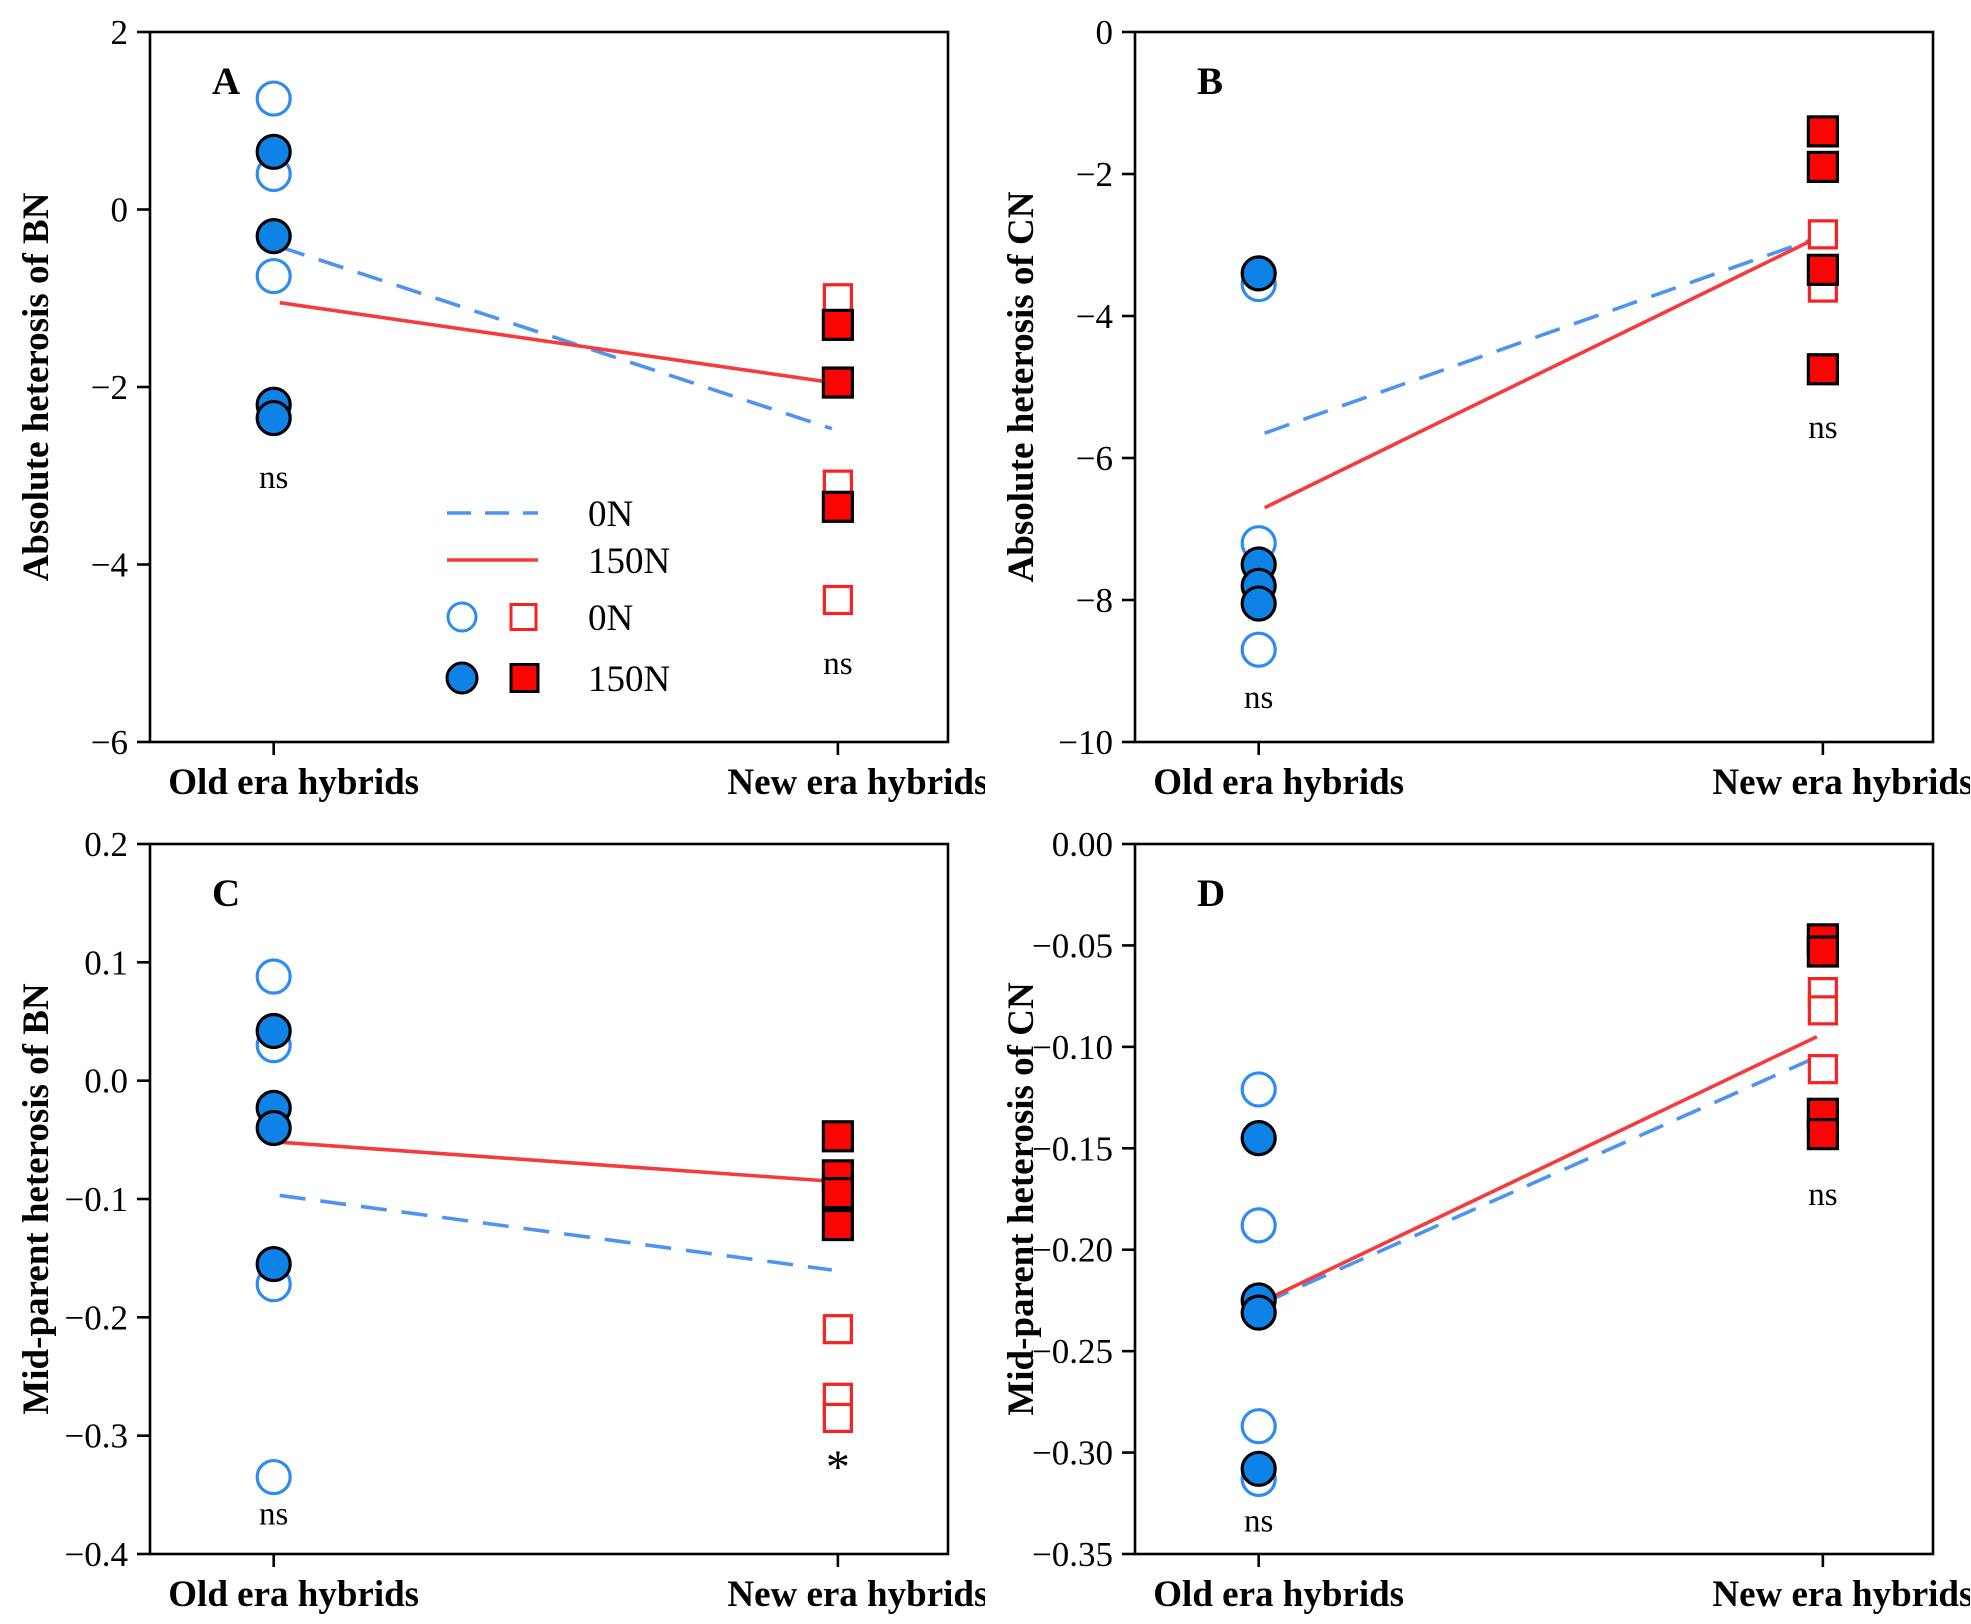  What do you see at coordinates (1072, 1148) in the screenshot?
I see `y-tick-label: −0.15` at bounding box center [1072, 1148].